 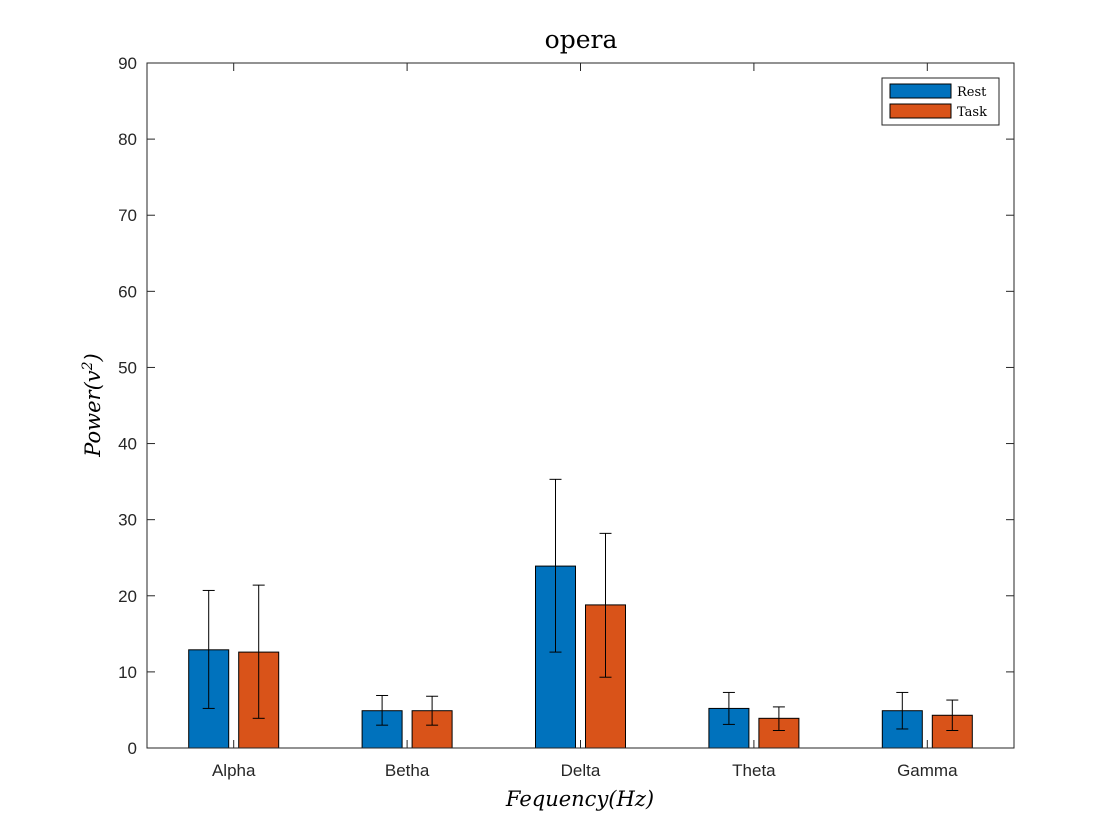 What do you see at coordinates (127, 367) in the screenshot?
I see `y-tick-label-50: 50` at bounding box center [127, 367].